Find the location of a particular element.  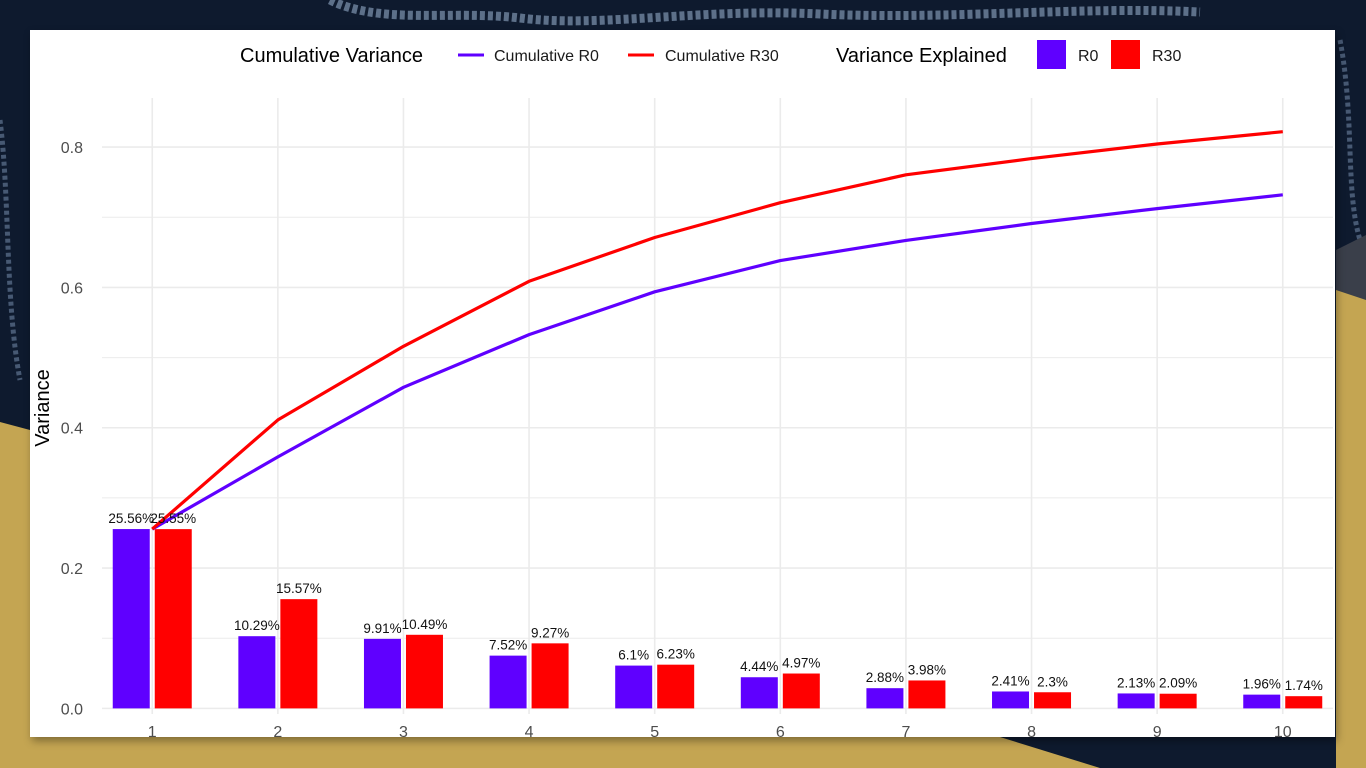

bar-label-r30-3: 10.49% is located at coordinates (425, 624).